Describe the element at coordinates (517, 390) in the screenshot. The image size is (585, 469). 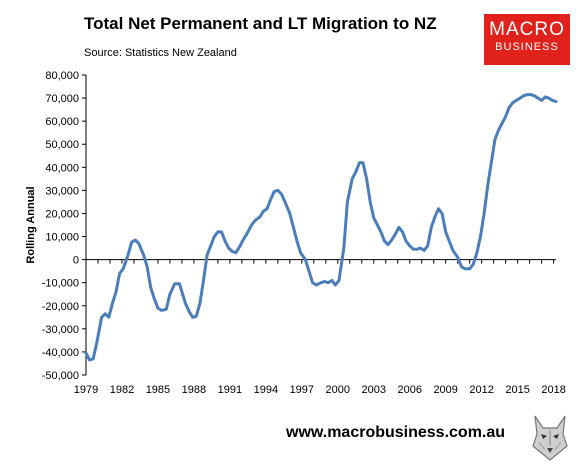
I see `x-tick-label: 2015` at that location.